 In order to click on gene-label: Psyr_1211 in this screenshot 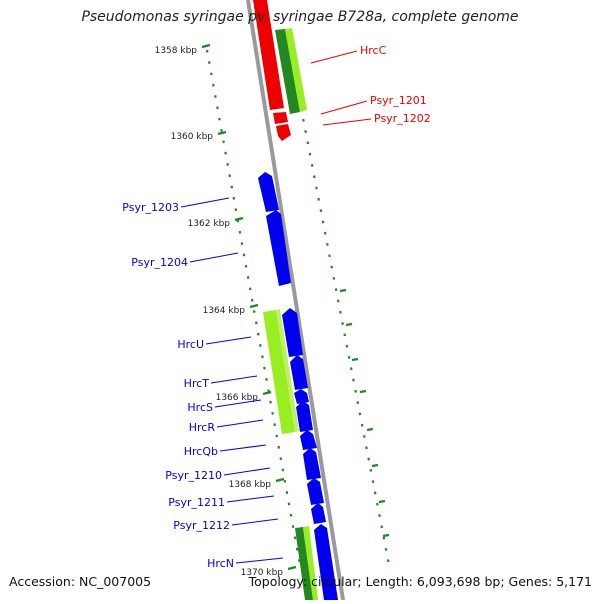, I will do `click(196, 502)`.